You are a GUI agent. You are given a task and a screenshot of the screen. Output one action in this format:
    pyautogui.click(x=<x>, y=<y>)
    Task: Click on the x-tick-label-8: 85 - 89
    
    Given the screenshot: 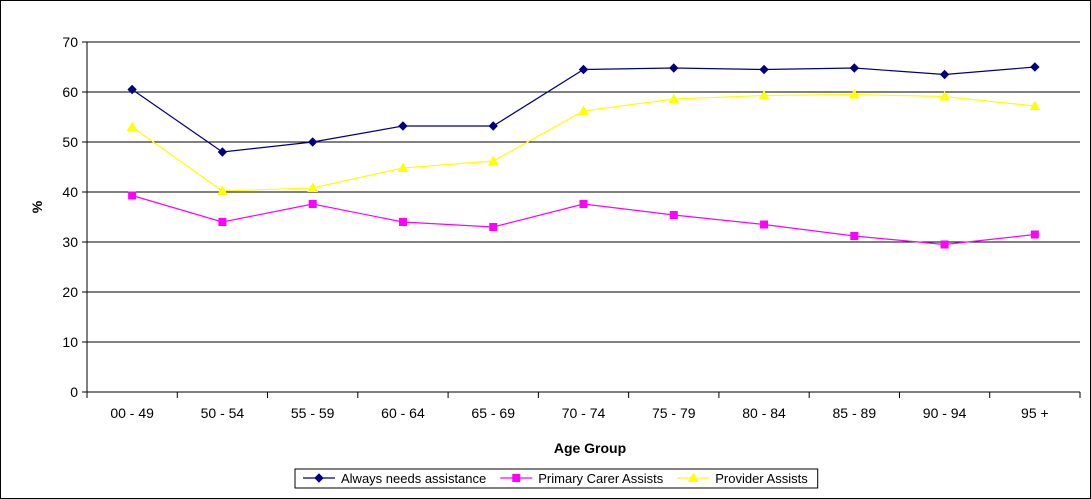 What is the action you would take?
    pyautogui.click(x=855, y=413)
    